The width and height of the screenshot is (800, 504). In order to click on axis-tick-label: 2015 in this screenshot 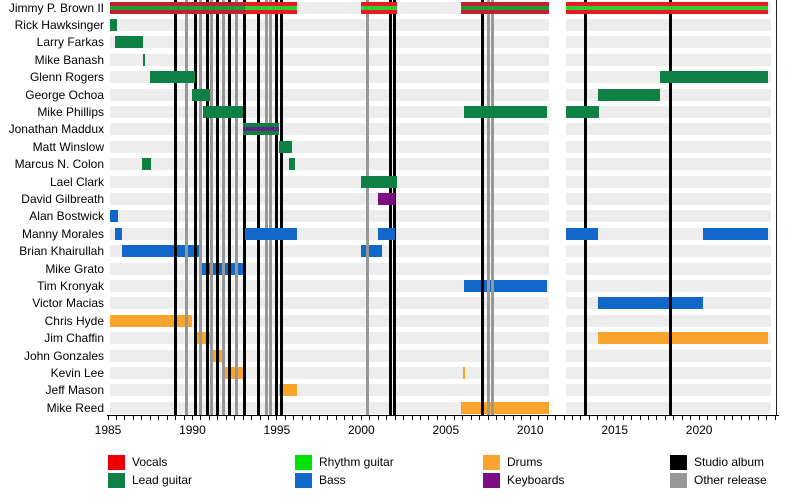, I will do `click(615, 430)`.